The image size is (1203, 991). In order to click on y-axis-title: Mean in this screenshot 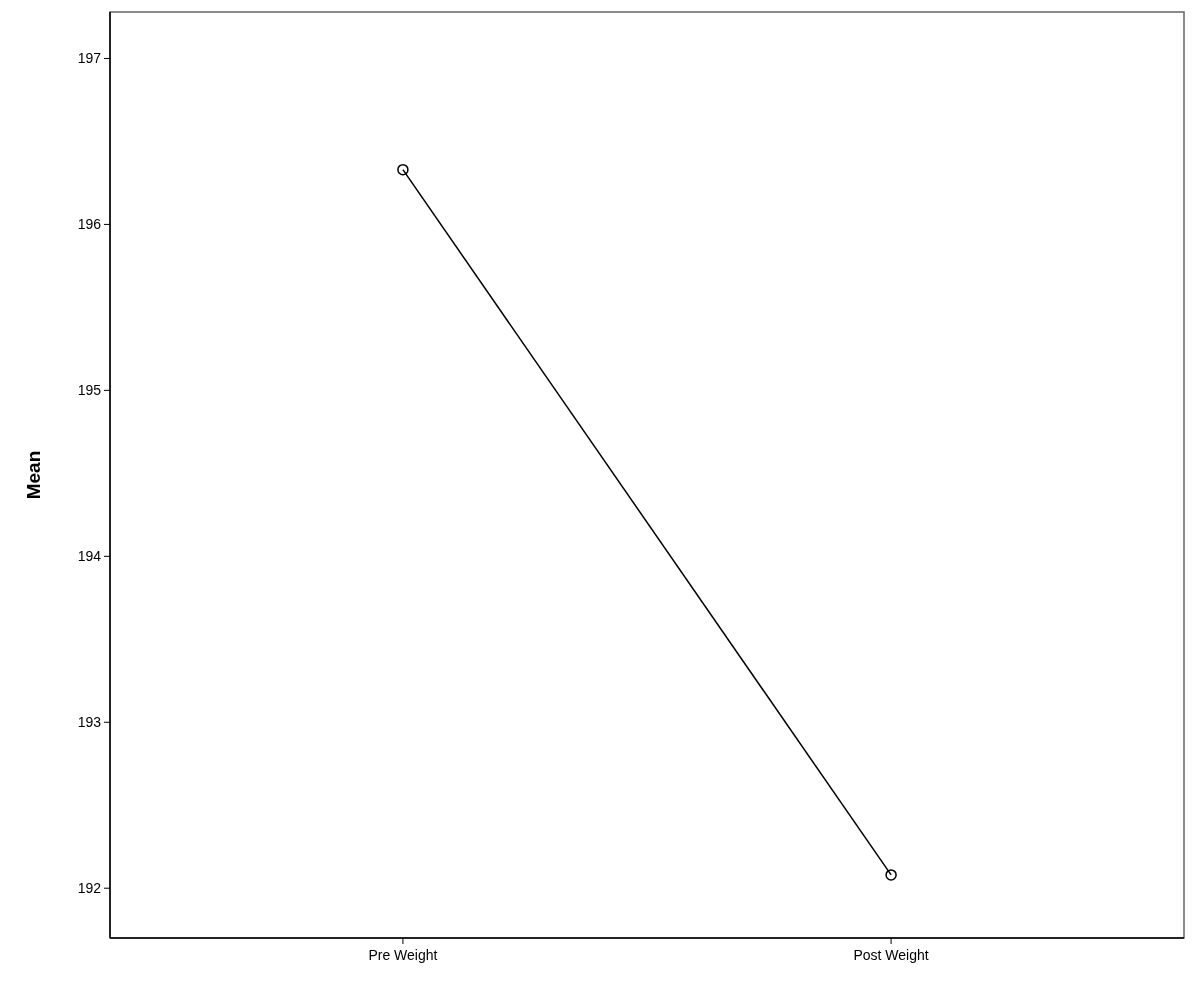, I will do `click(33, 475)`.